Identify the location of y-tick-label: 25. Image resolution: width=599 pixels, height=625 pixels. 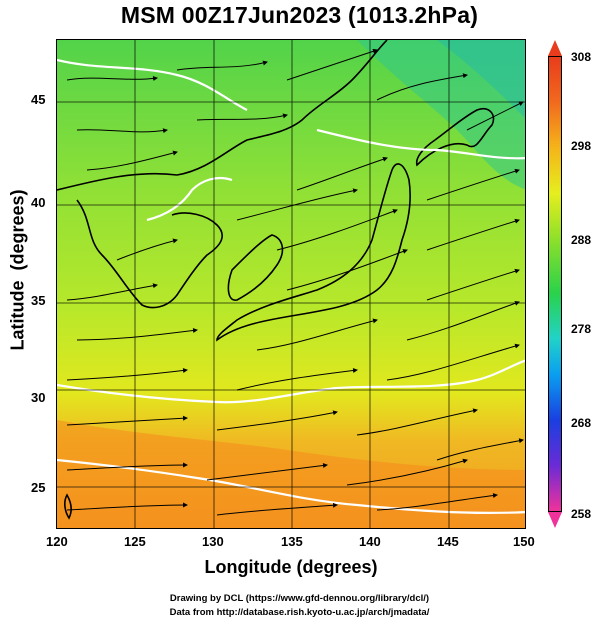
(38, 487).